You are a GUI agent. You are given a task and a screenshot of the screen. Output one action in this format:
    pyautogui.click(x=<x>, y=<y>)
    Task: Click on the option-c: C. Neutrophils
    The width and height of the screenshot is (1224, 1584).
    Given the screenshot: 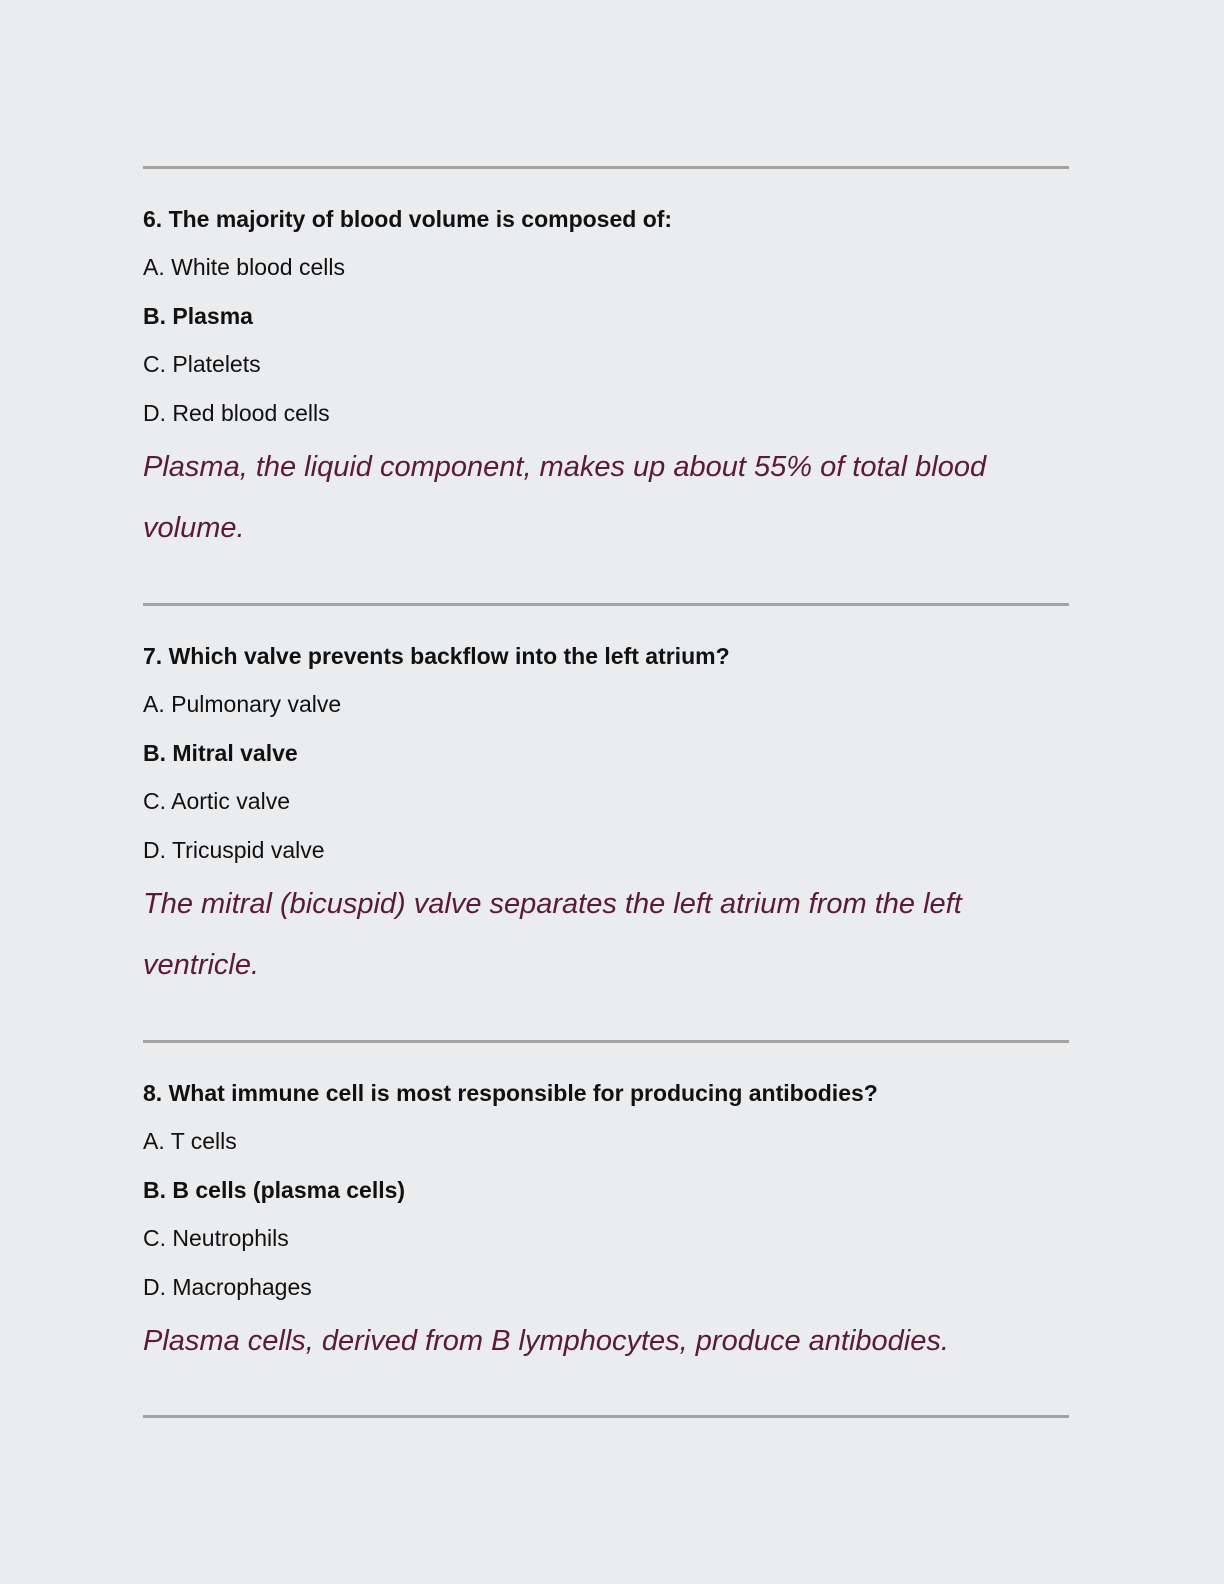 What is the action you would take?
    pyautogui.click(x=216, y=1238)
    